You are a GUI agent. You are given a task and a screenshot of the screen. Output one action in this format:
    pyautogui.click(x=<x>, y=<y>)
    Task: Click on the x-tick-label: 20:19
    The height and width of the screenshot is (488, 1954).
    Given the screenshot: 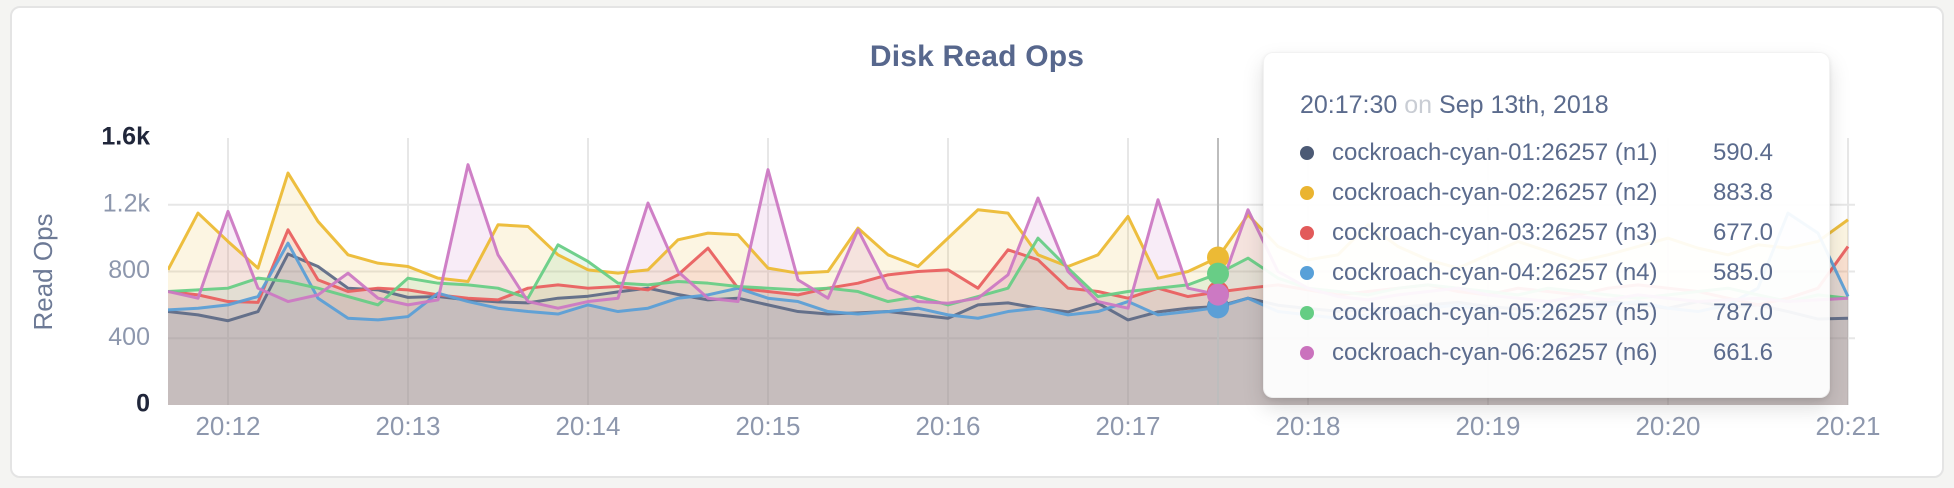 What is the action you would take?
    pyautogui.click(x=1487, y=426)
    